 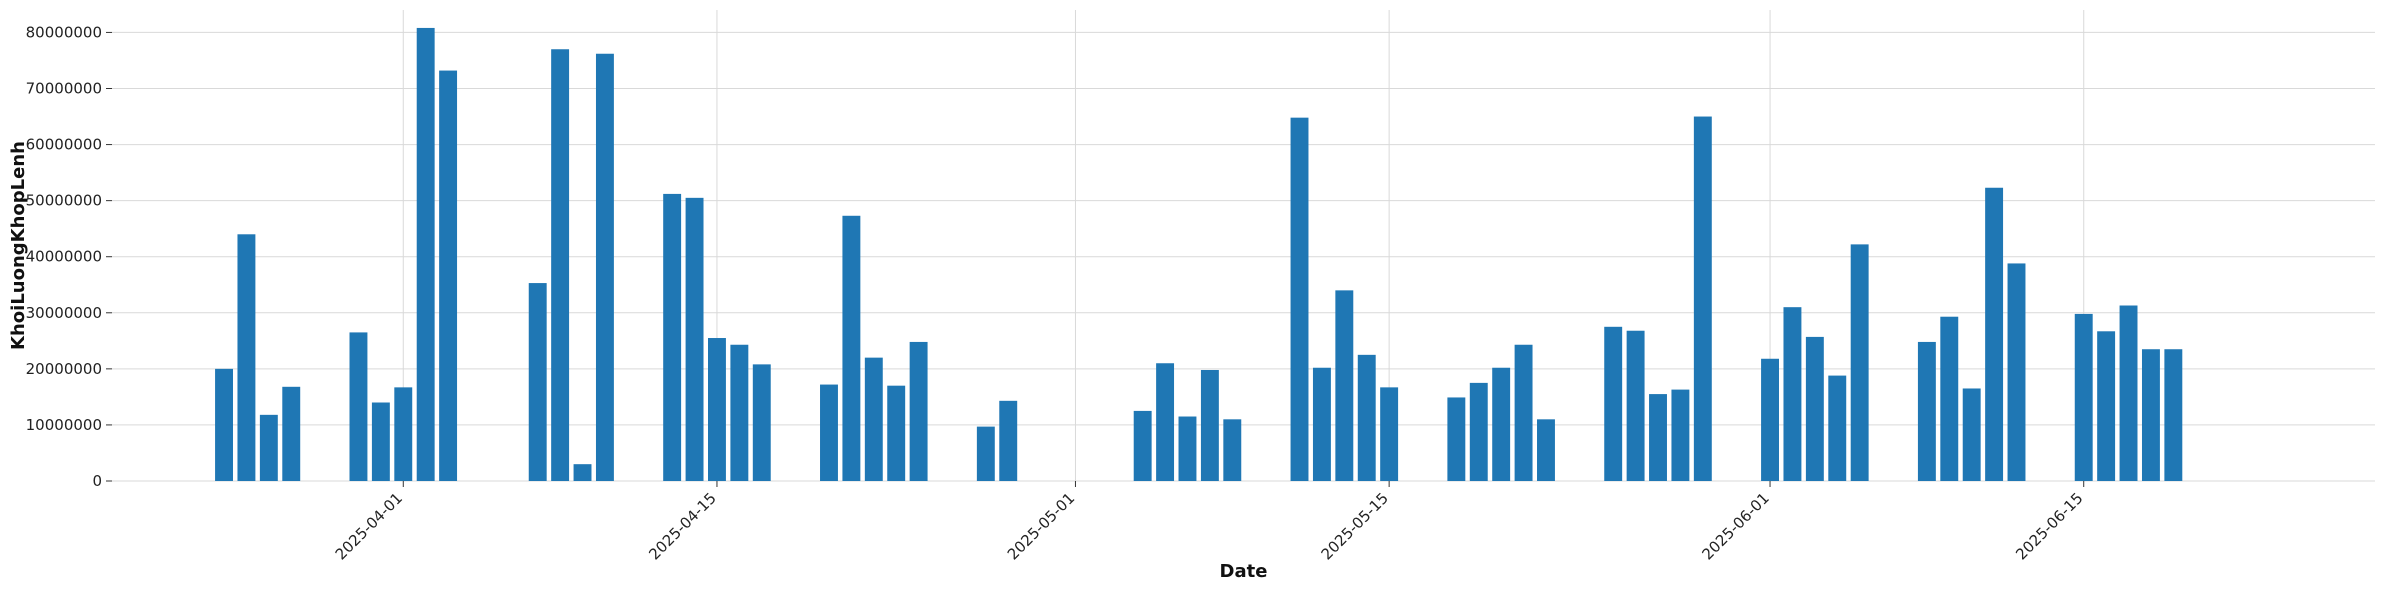 I want to click on x-tick-label: 2025-05-15, so click(x=1355, y=526).